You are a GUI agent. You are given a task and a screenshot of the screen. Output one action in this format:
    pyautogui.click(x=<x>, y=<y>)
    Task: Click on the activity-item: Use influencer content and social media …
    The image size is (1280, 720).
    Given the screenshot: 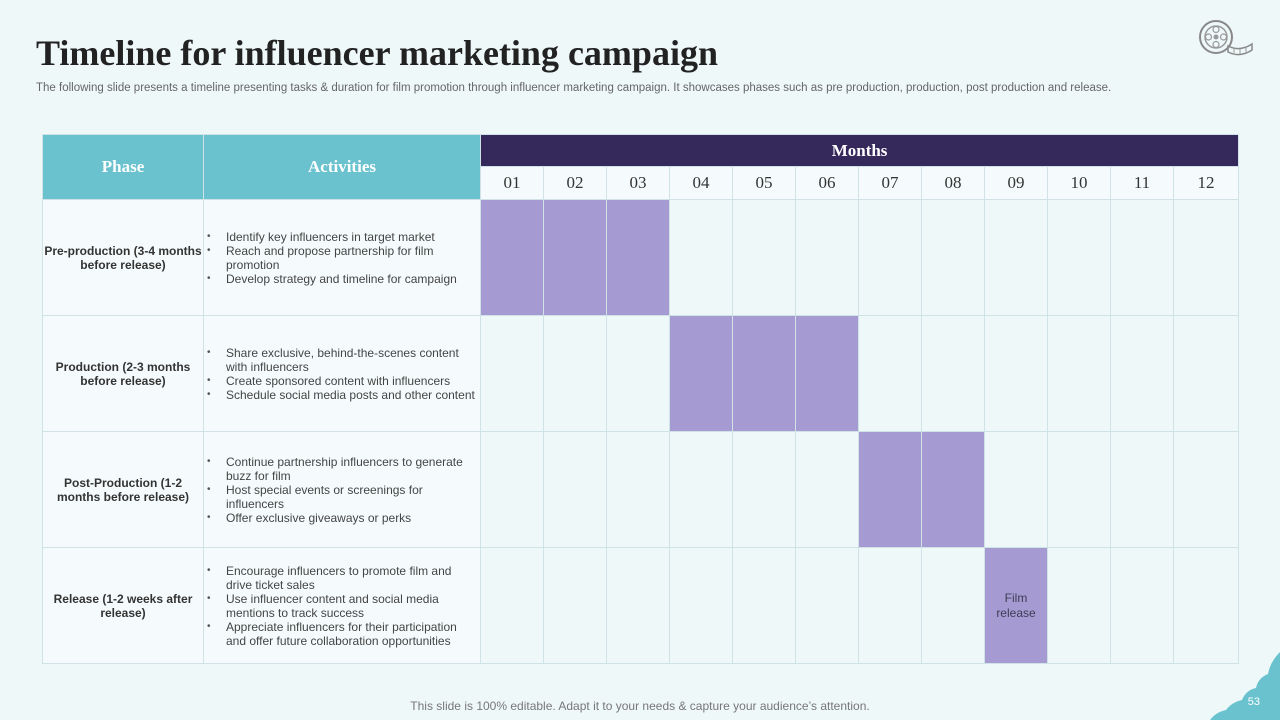 What is the action you would take?
    pyautogui.click(x=343, y=606)
    